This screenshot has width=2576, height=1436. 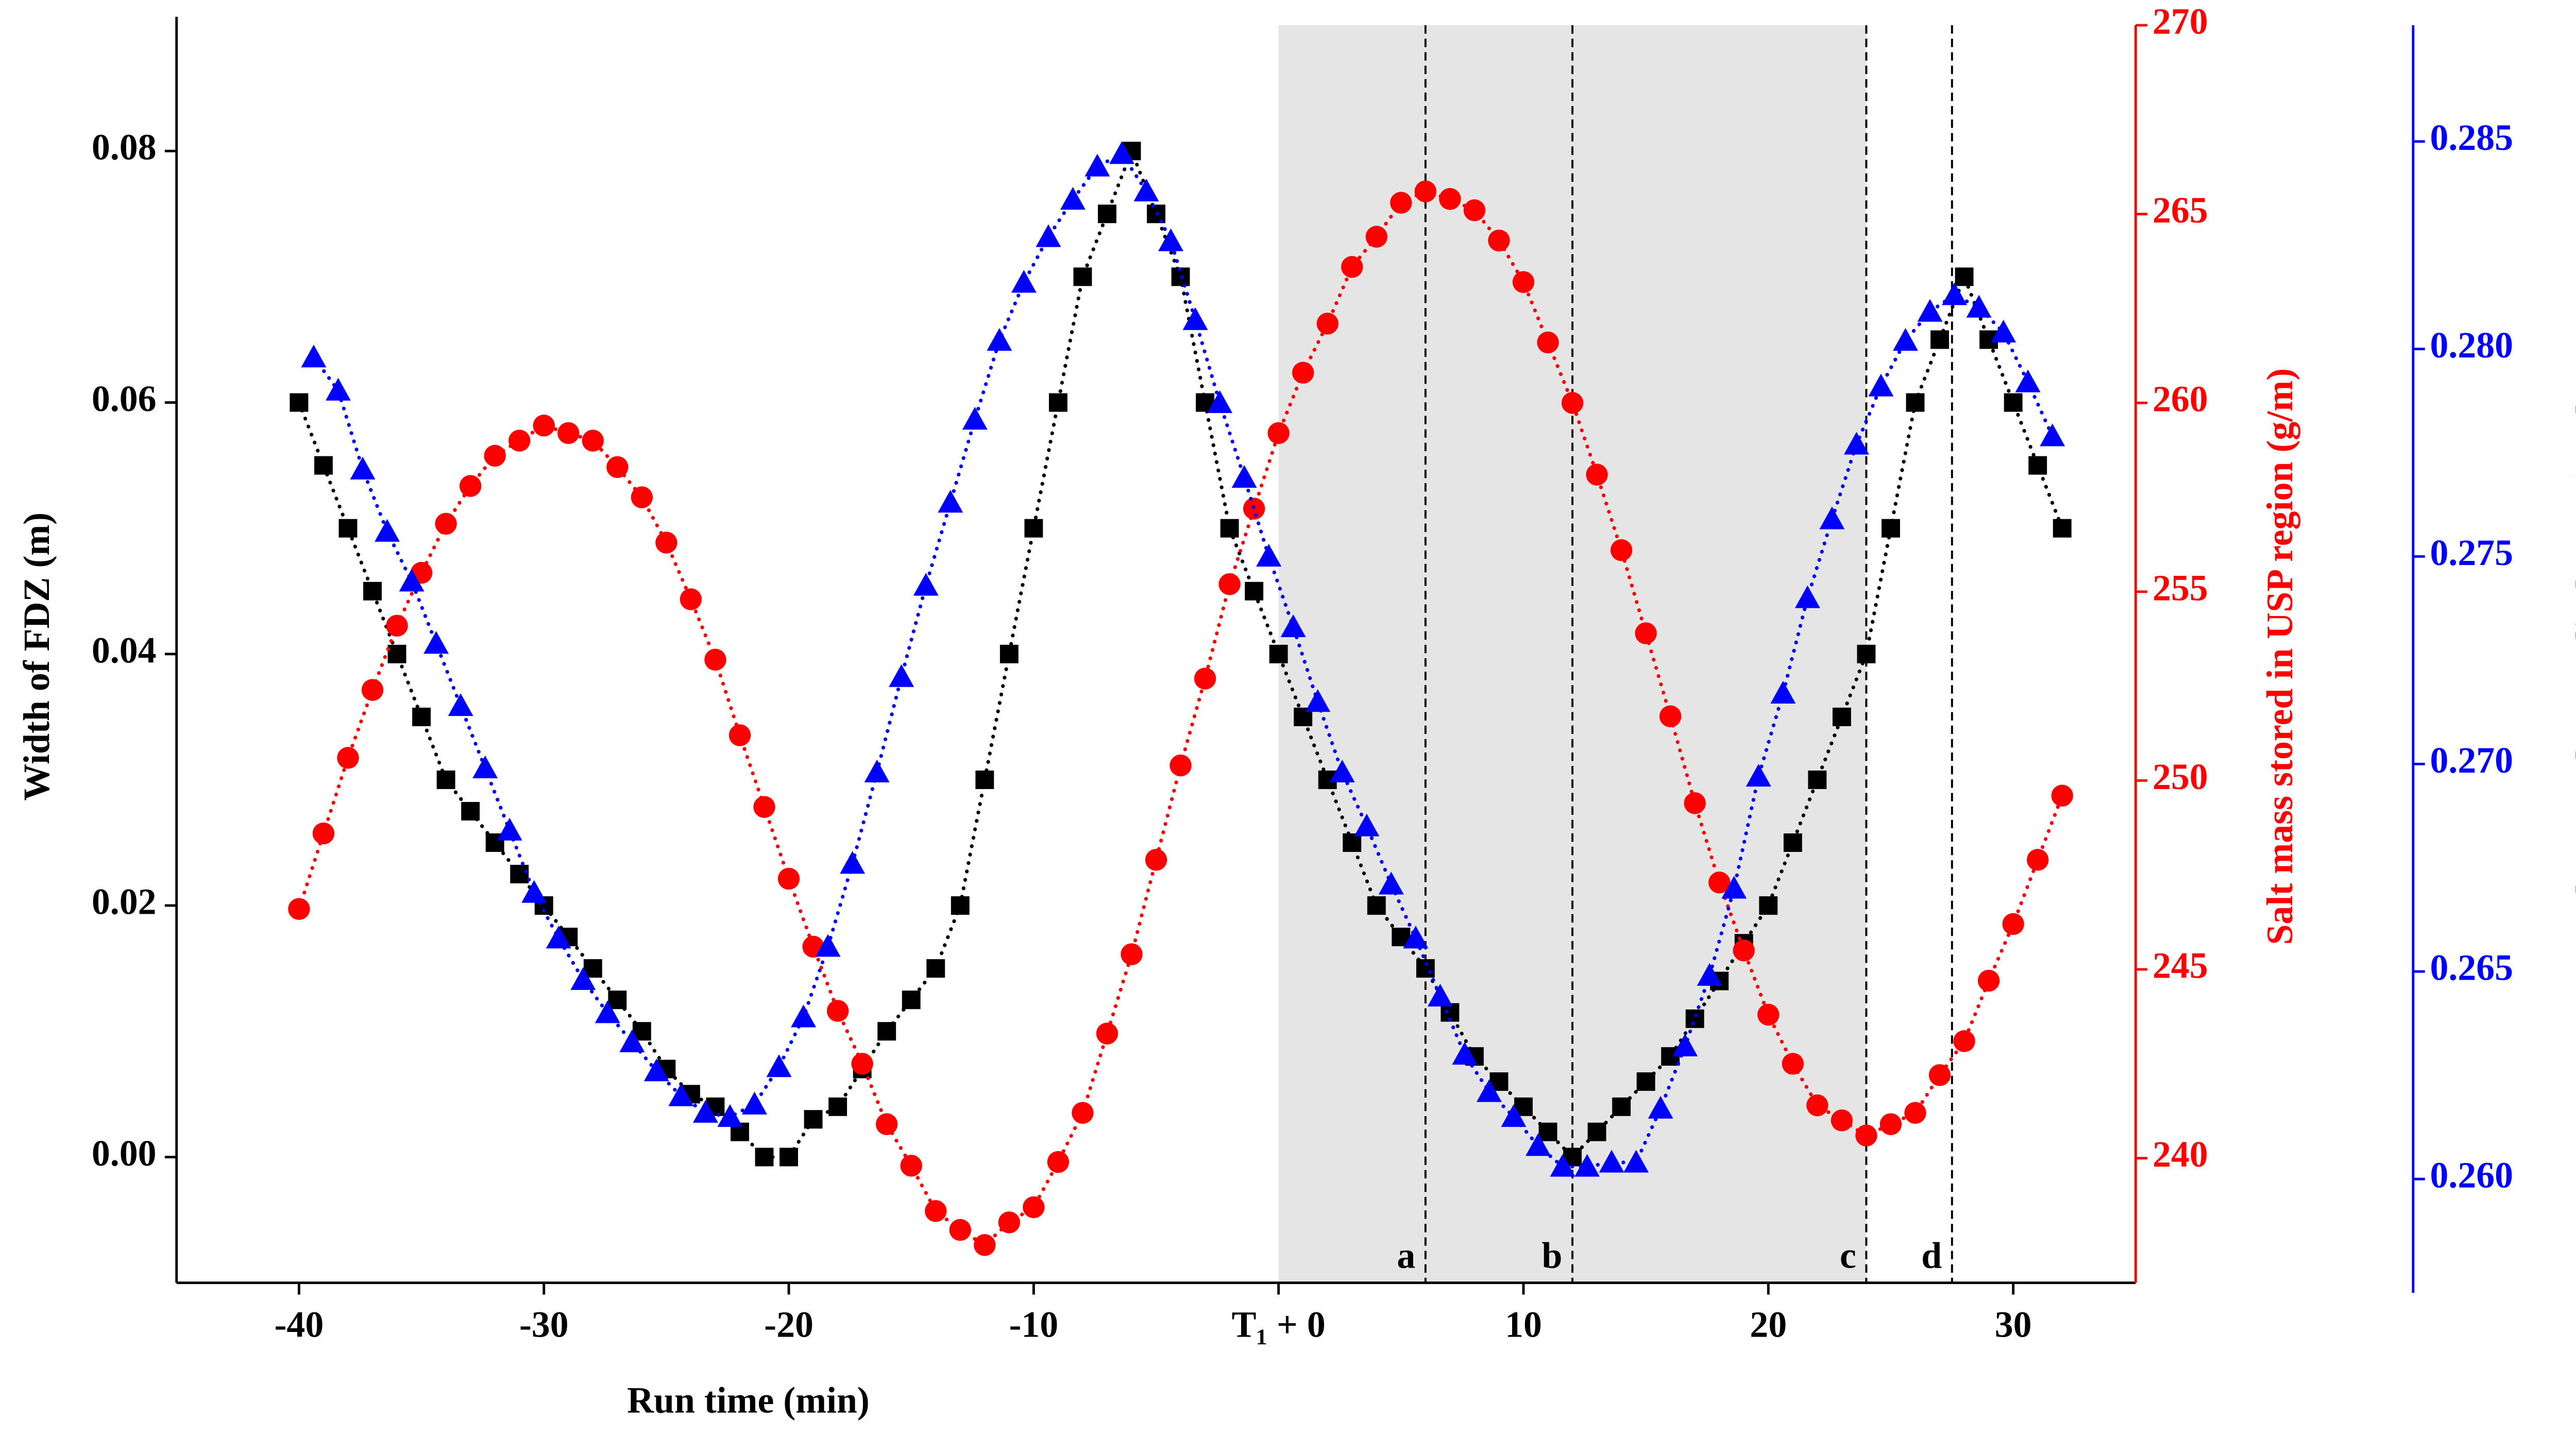 What do you see at coordinates (1848, 1255) in the screenshot?
I see `marker-label: c` at bounding box center [1848, 1255].